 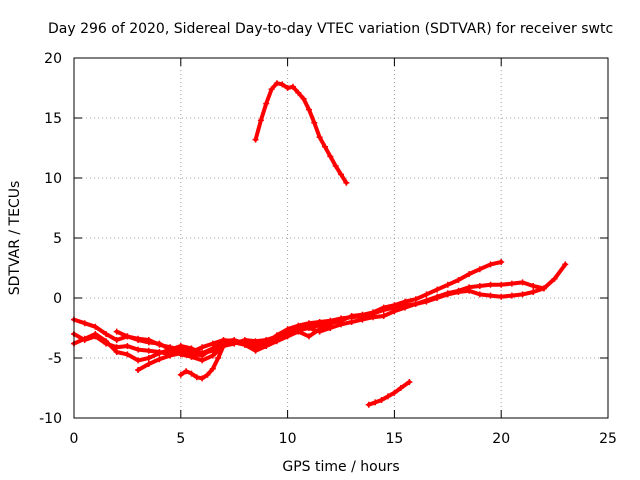 What do you see at coordinates (340, 467) in the screenshot?
I see `x-axis-label: GPS time / hours` at bounding box center [340, 467].